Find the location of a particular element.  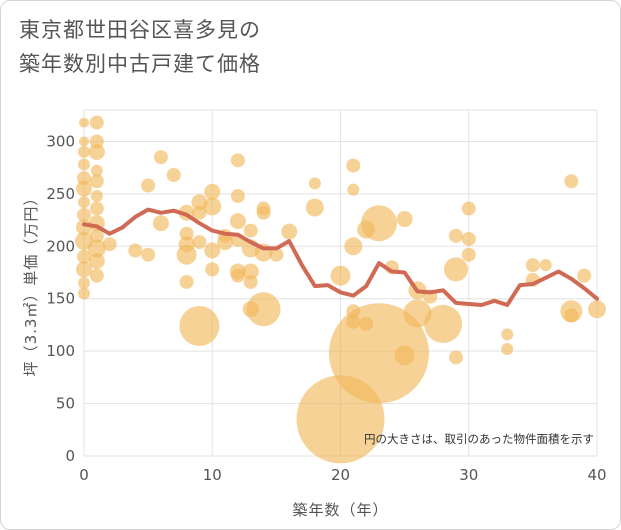

chart-title-line2: 築年数別中古戸建て価格 is located at coordinates (140, 64).